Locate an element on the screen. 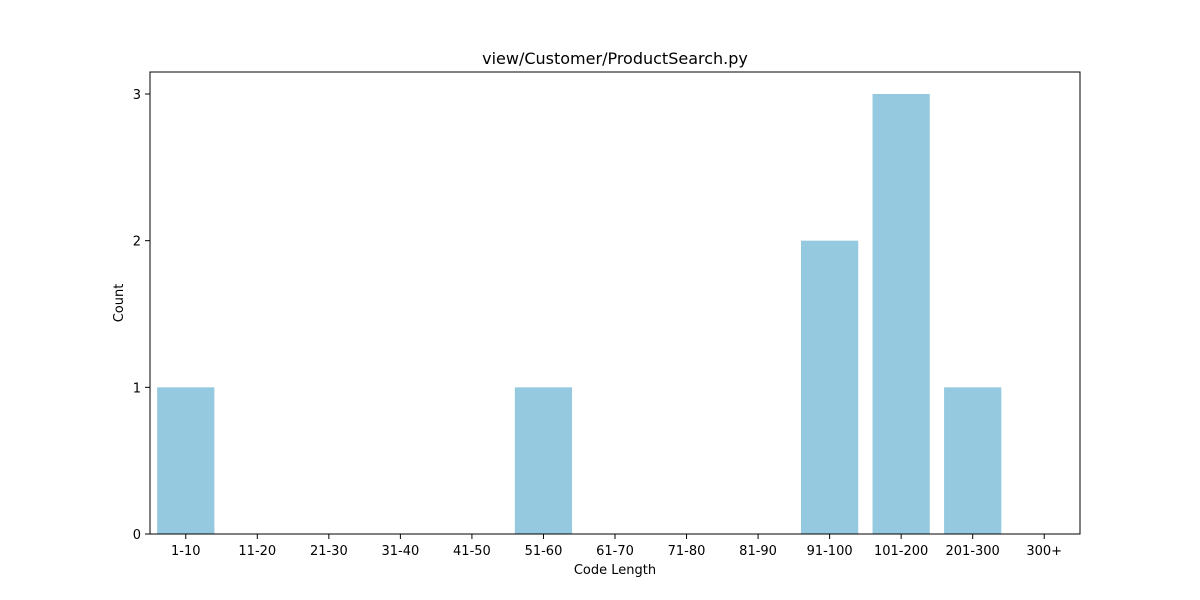  x-tick-label: 1-10 is located at coordinates (186, 551).